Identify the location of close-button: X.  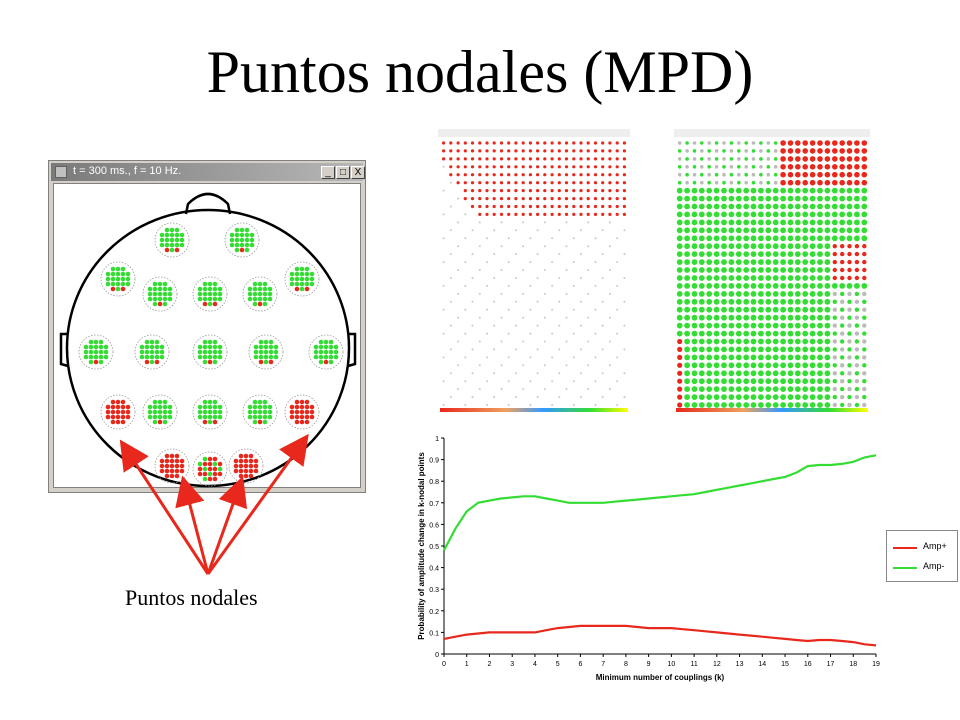
(358, 172).